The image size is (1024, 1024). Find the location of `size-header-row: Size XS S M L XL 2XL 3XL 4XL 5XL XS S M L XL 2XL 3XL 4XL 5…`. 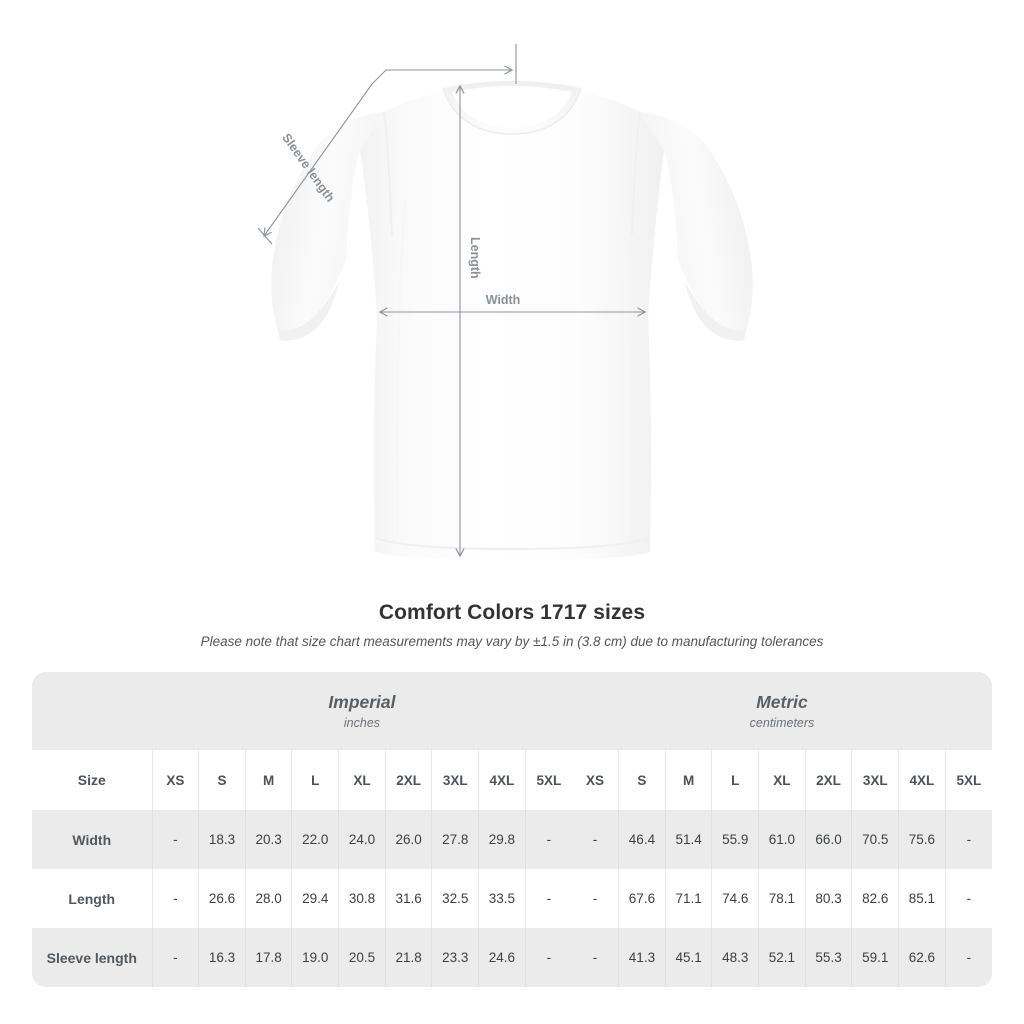

size-header-row: Size XS S M L XL 2XL 3XL 4XL 5XL XS S M L XL 2XL 3XL 4XL 5… is located at coordinates (512, 780).